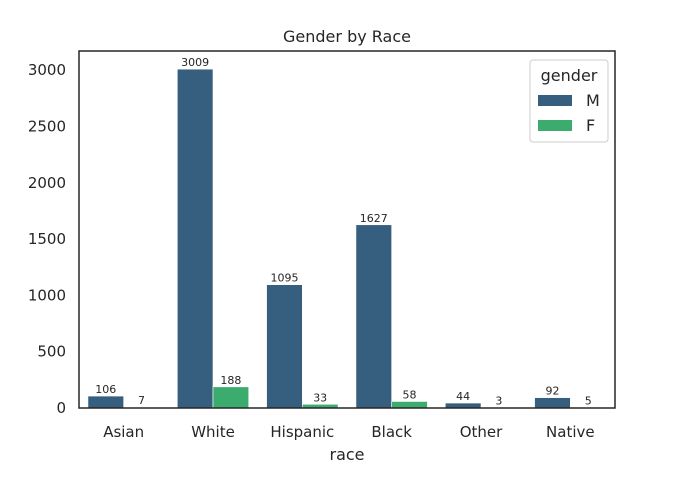 Image resolution: width=679 pixels, height=489 pixels. Describe the element at coordinates (213, 432) in the screenshot. I see `x-tick-label: White` at that location.